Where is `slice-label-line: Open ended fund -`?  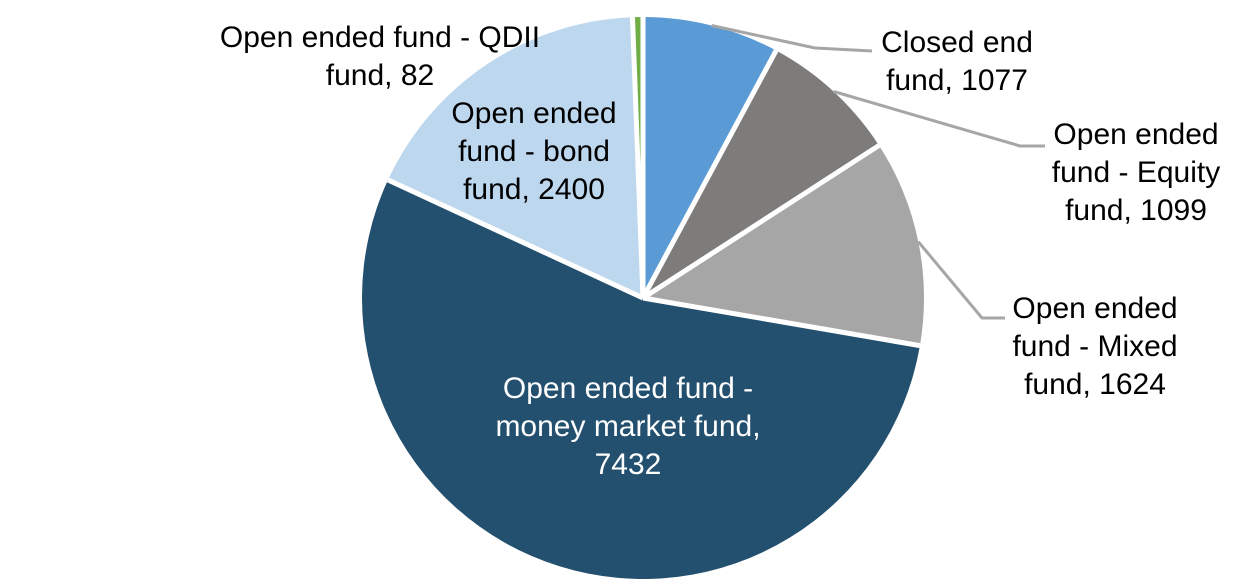 slice-label-line: Open ended fund - is located at coordinates (628, 388).